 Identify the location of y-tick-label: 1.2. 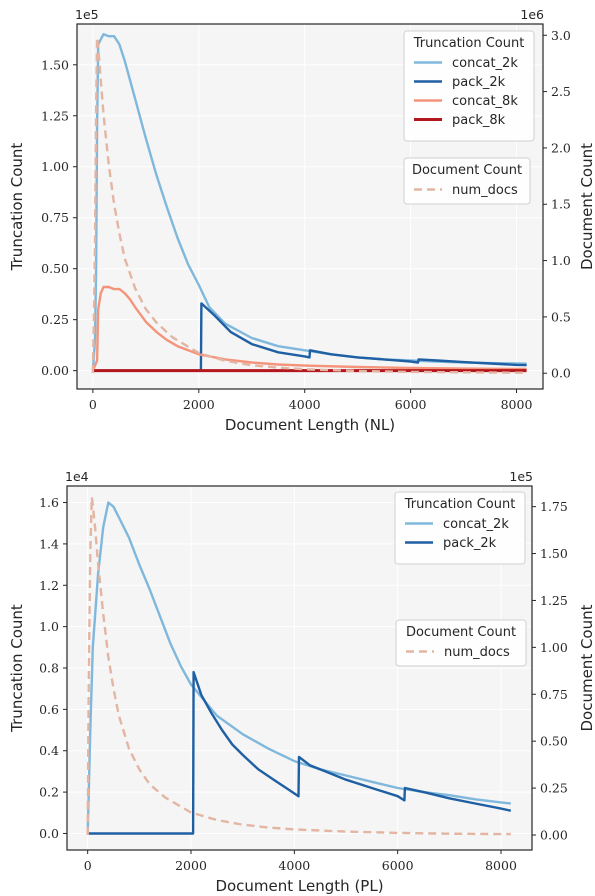
(49, 585).